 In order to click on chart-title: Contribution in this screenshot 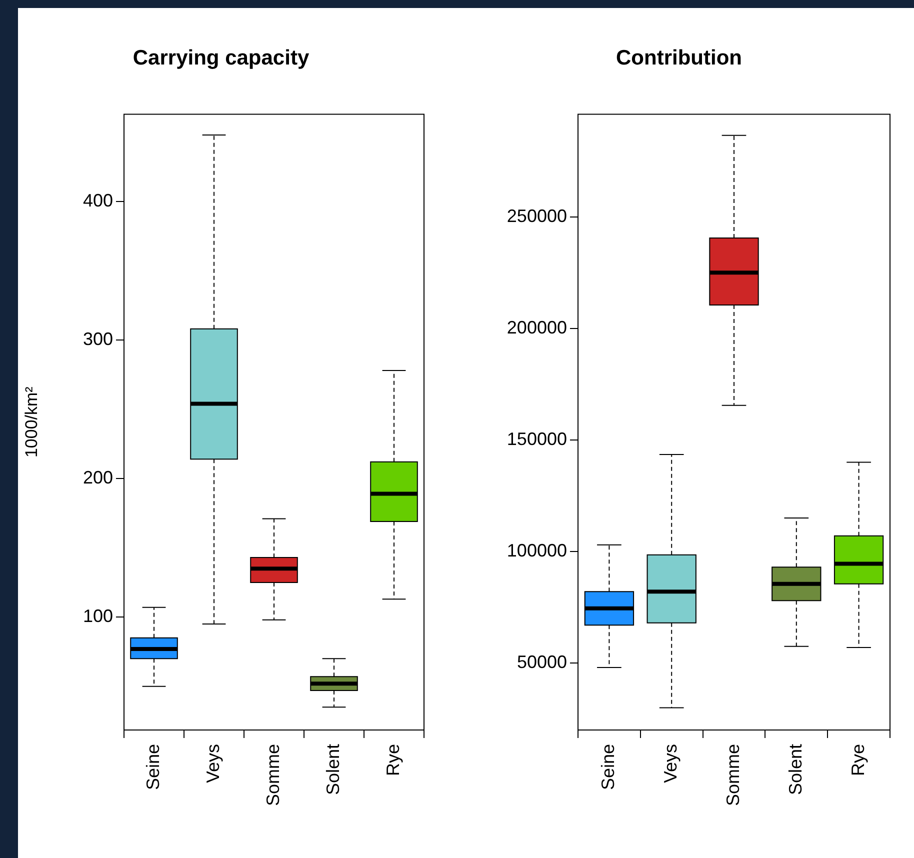, I will do `click(679, 58)`.